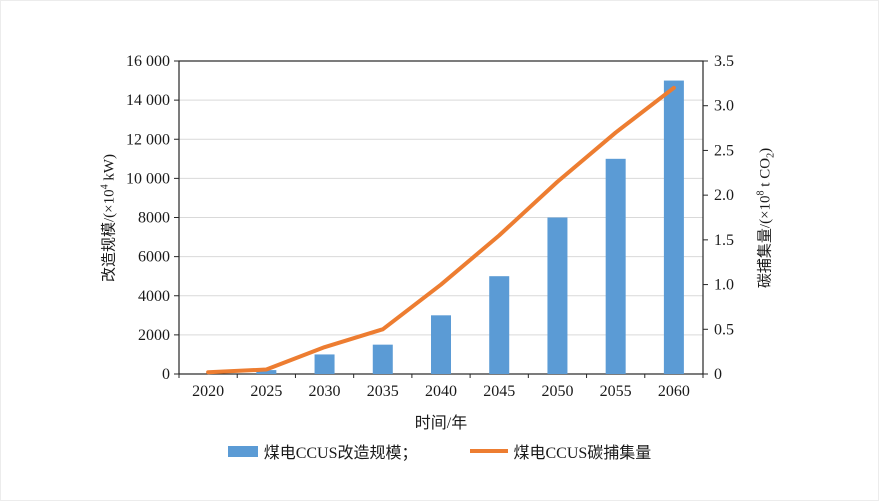  What do you see at coordinates (674, 391) in the screenshot?
I see `x-axis-tick-label: 2060` at bounding box center [674, 391].